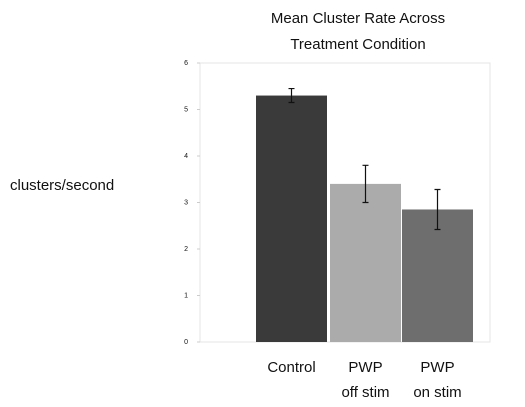  Describe the element at coordinates (365, 380) in the screenshot. I see `x-tick-label: PWP off stim` at that location.